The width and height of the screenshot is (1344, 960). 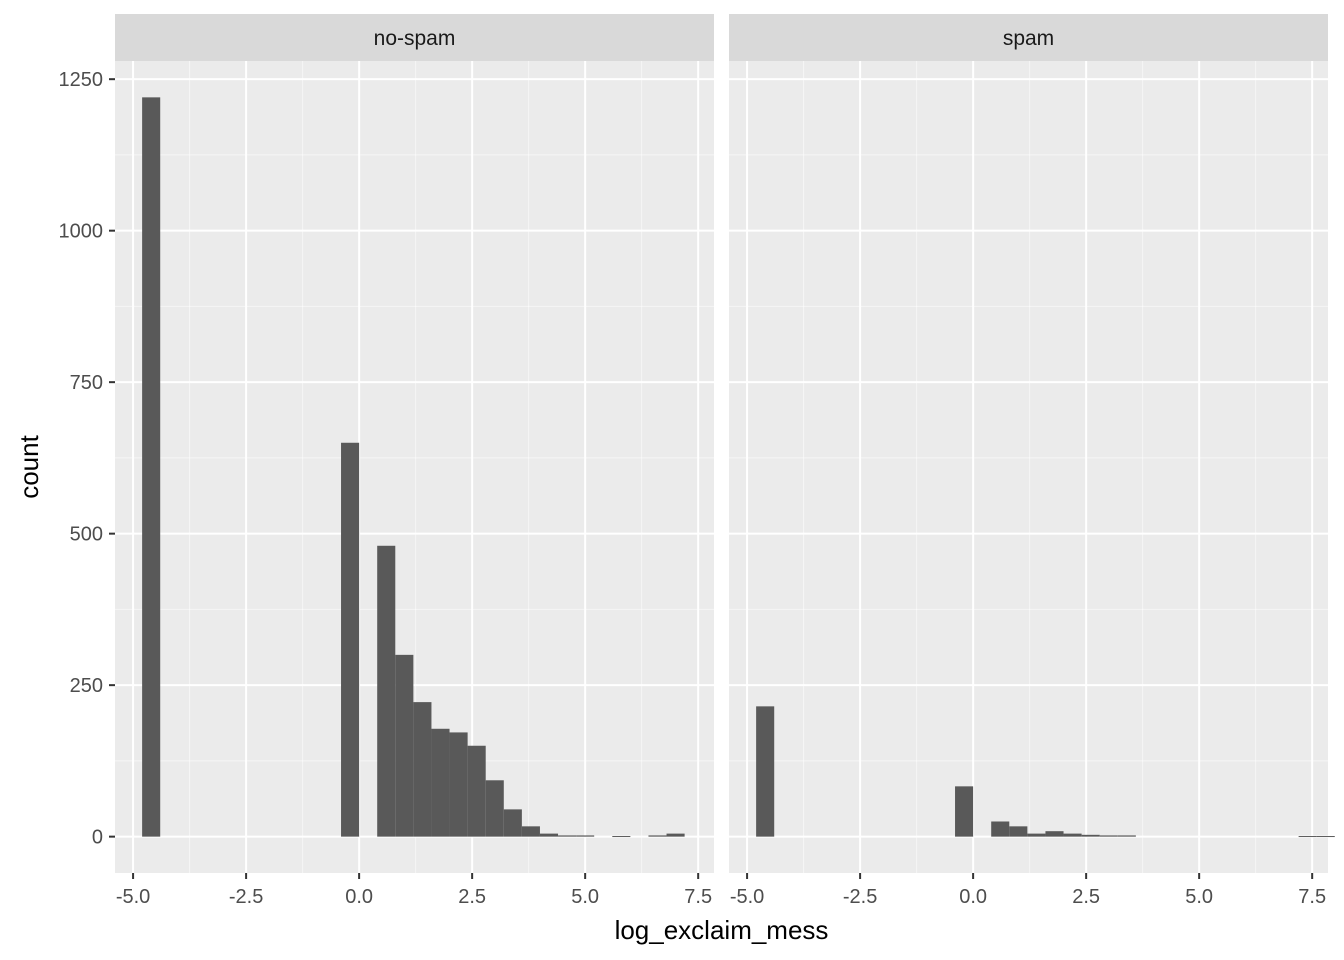 I want to click on histogram-bars, so click(x=1045, y=772).